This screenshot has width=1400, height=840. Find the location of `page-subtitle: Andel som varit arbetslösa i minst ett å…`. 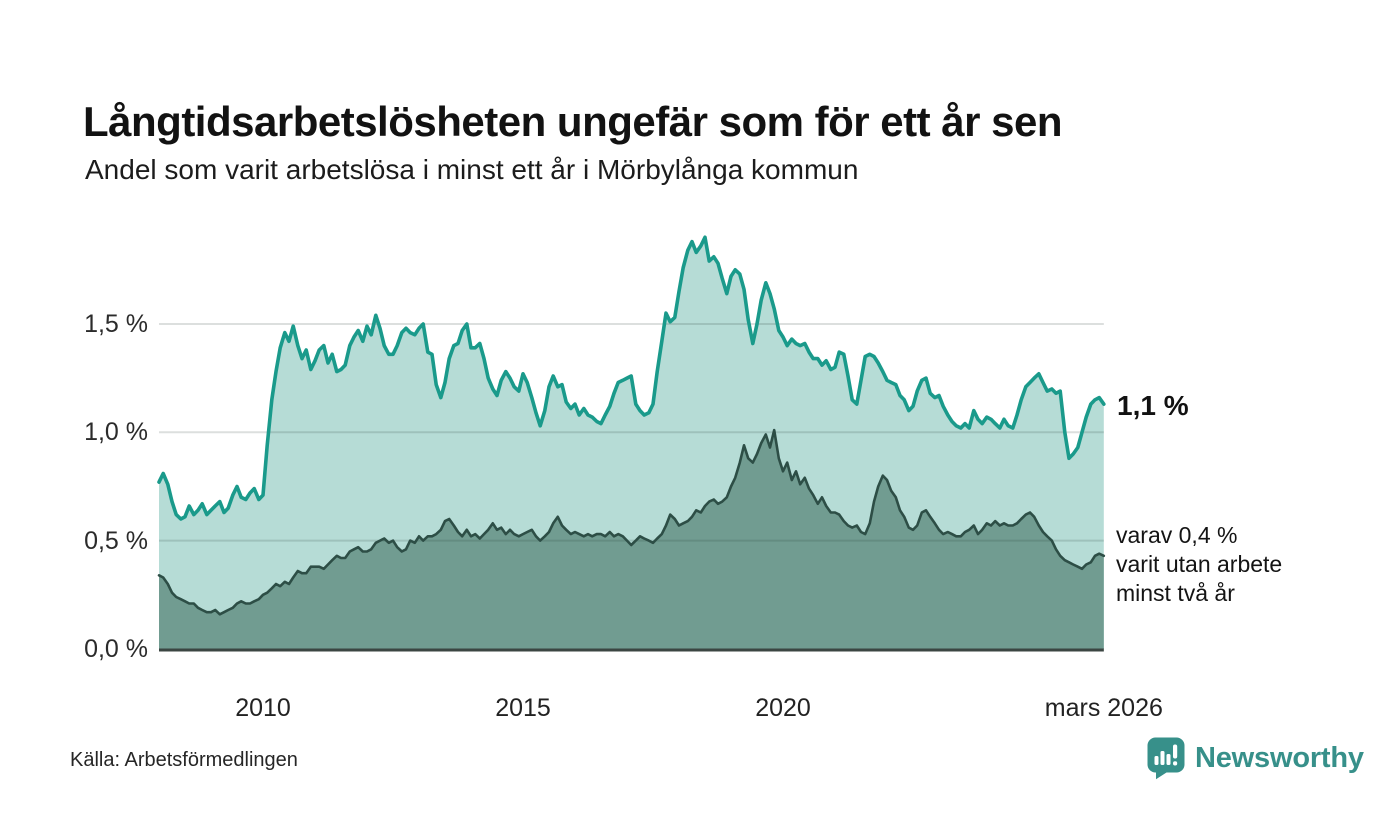

page-subtitle: Andel som varit arbetslösa i minst ett å… is located at coordinates (472, 169).